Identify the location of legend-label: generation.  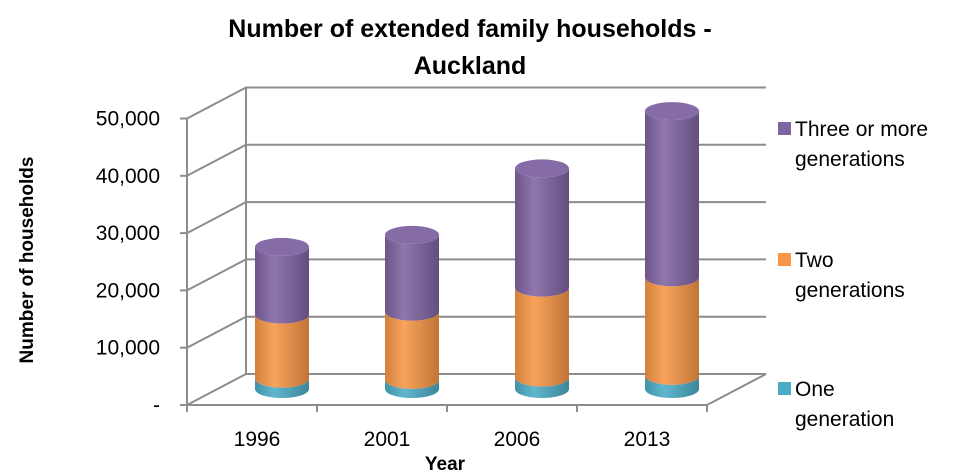
(844, 419).